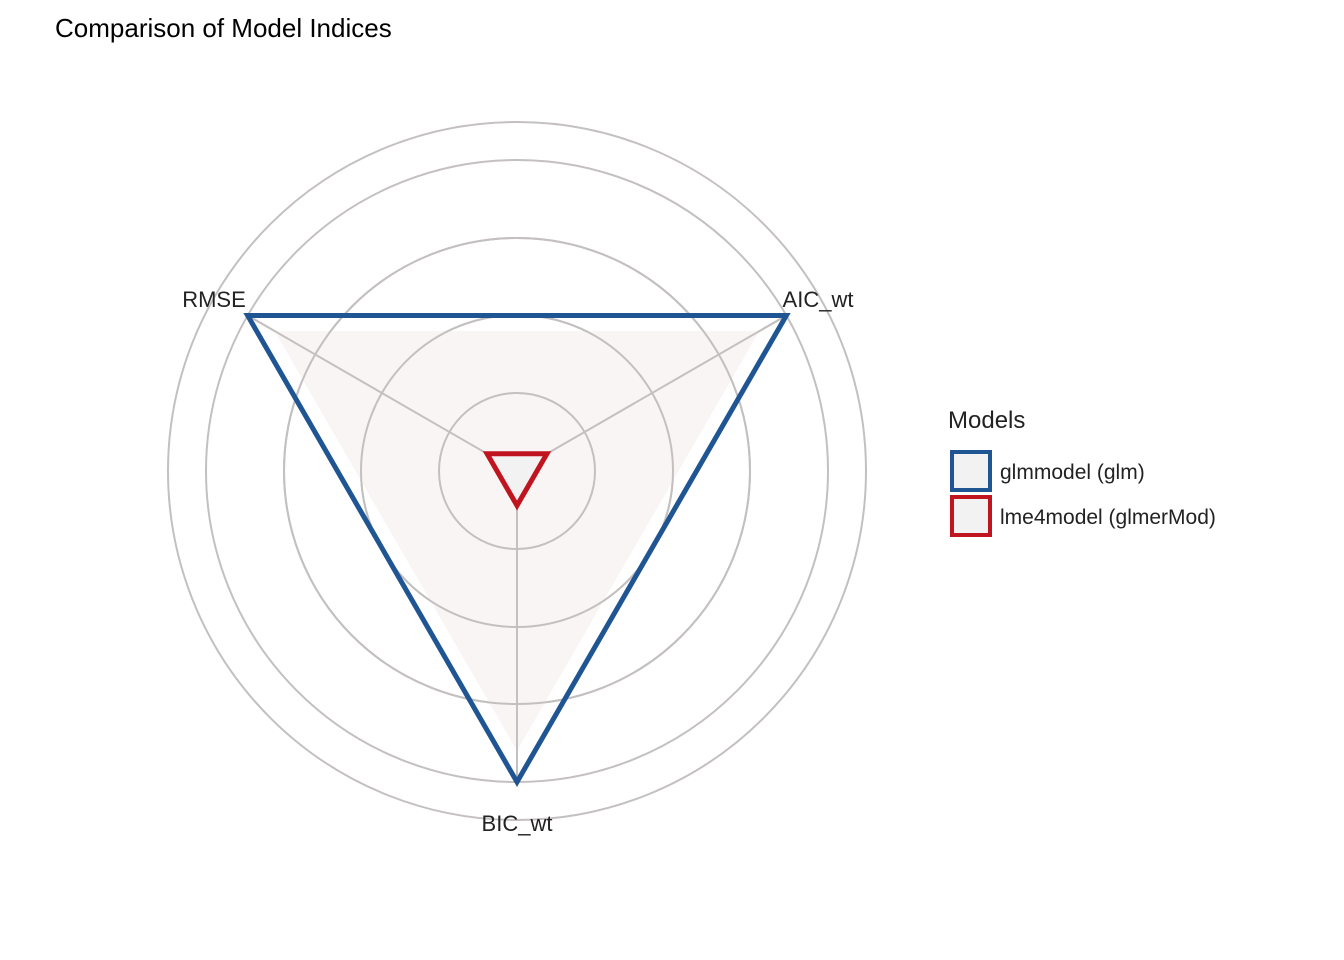 This screenshot has width=1344, height=960. I want to click on legend-title: Models, so click(986, 420).